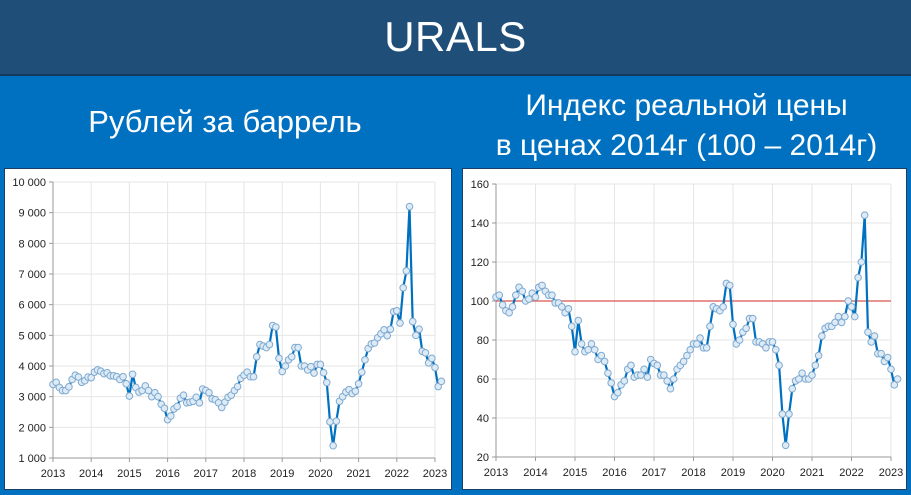 The image size is (911, 495). I want to click on x-tick-label: 2019, so click(733, 473).